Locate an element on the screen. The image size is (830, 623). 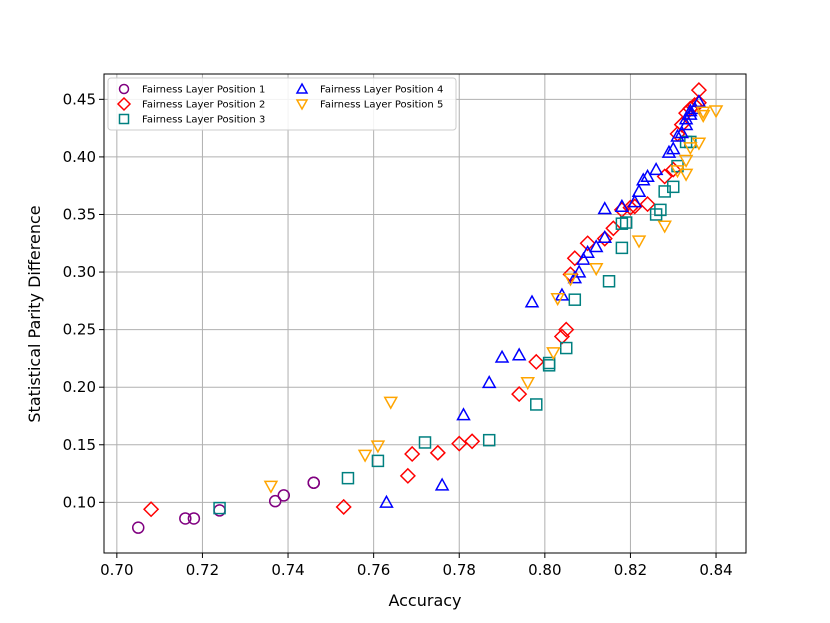
legend-label: Fairness Layer Position 4 is located at coordinates (381, 90).